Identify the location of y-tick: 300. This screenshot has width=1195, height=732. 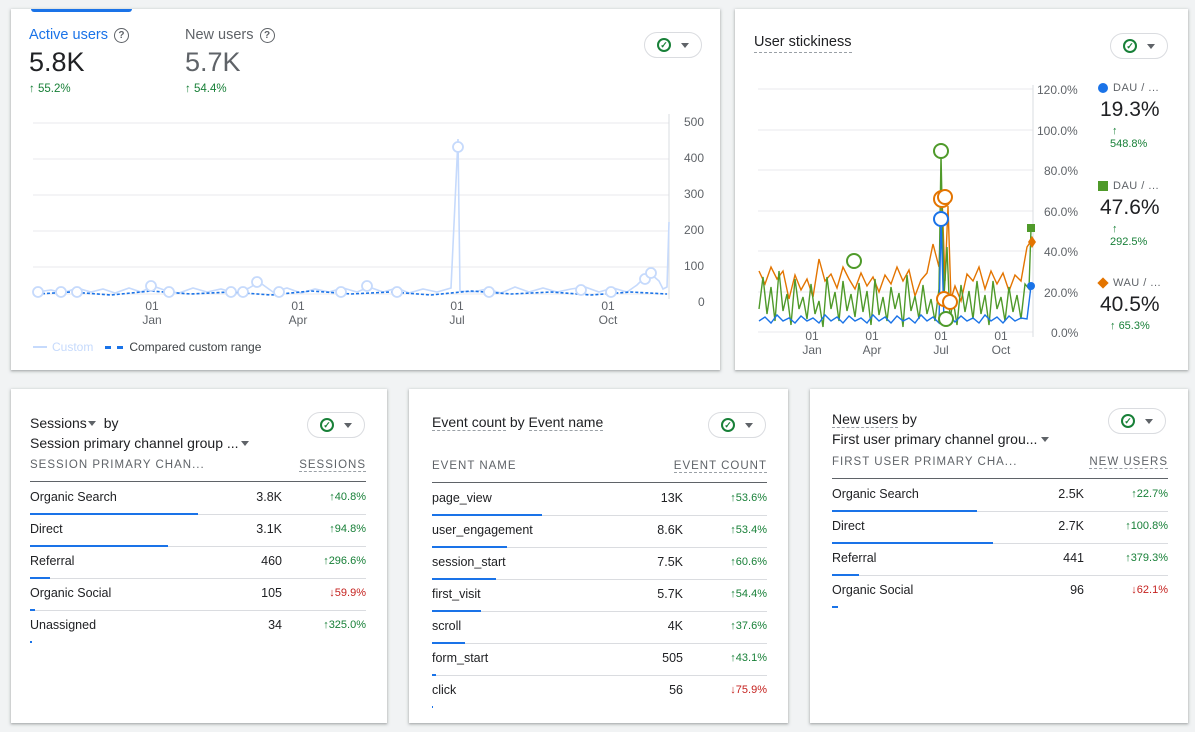
(694, 194).